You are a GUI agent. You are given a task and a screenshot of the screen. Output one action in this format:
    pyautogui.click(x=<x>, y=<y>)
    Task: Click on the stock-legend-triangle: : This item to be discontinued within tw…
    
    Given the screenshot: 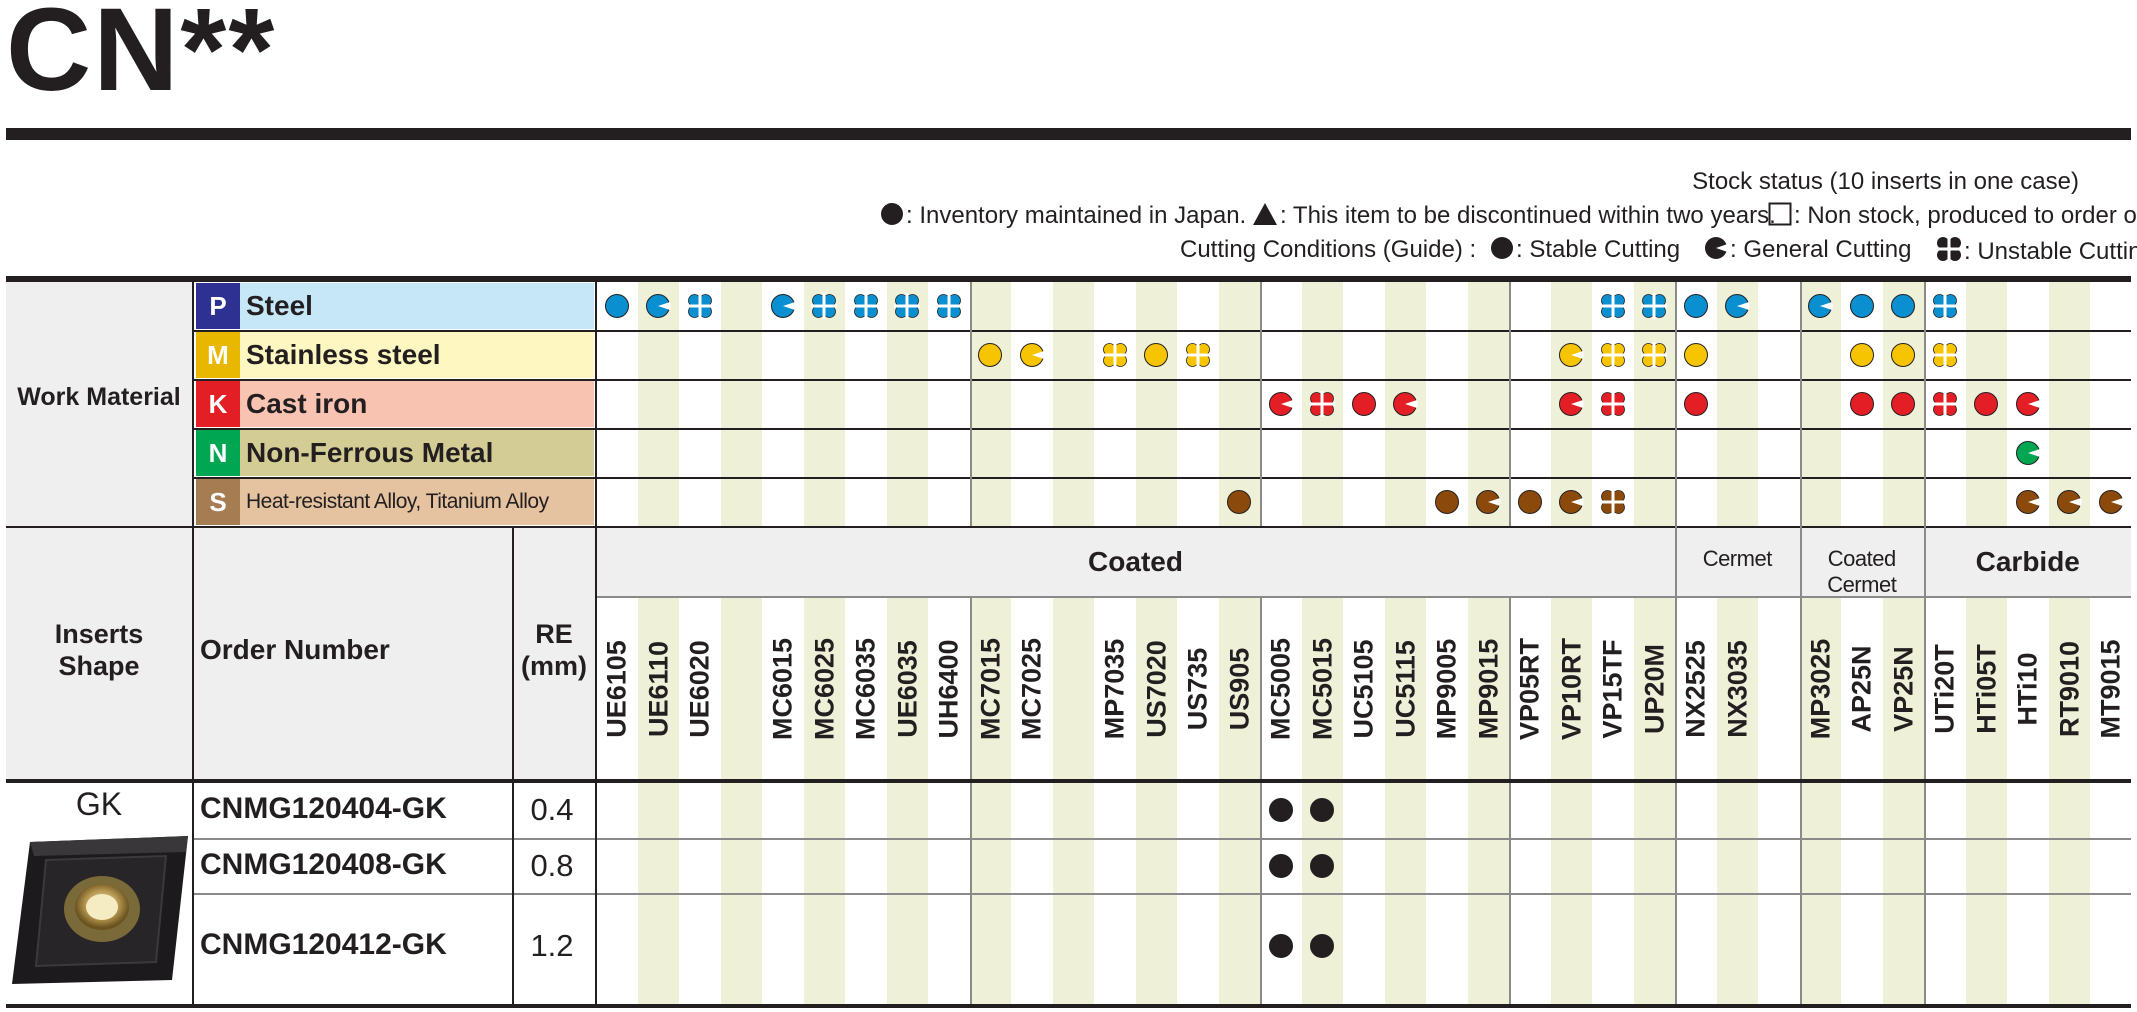 What is the action you would take?
    pyautogui.click(x=1514, y=216)
    